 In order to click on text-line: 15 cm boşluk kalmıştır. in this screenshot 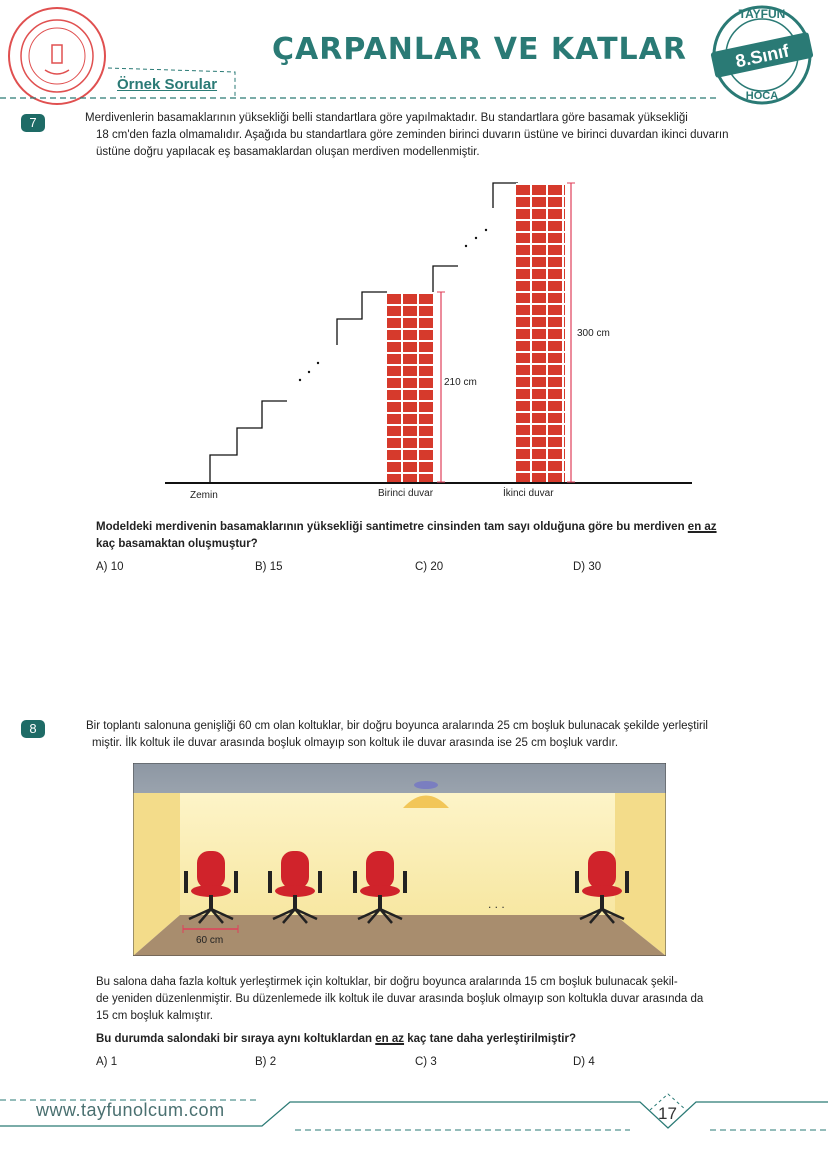, I will do `click(154, 1016)`.